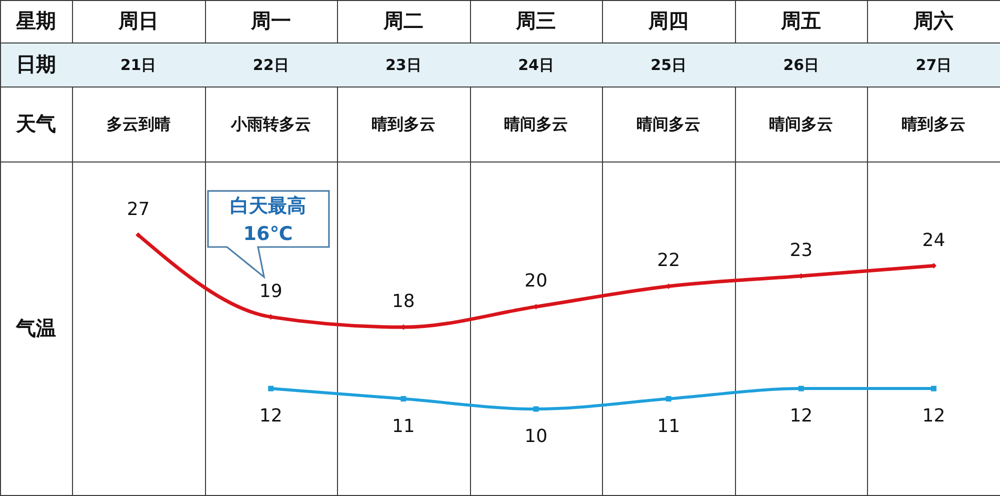  Describe the element at coordinates (536, 437) in the screenshot. I see `data-label: 10` at that location.